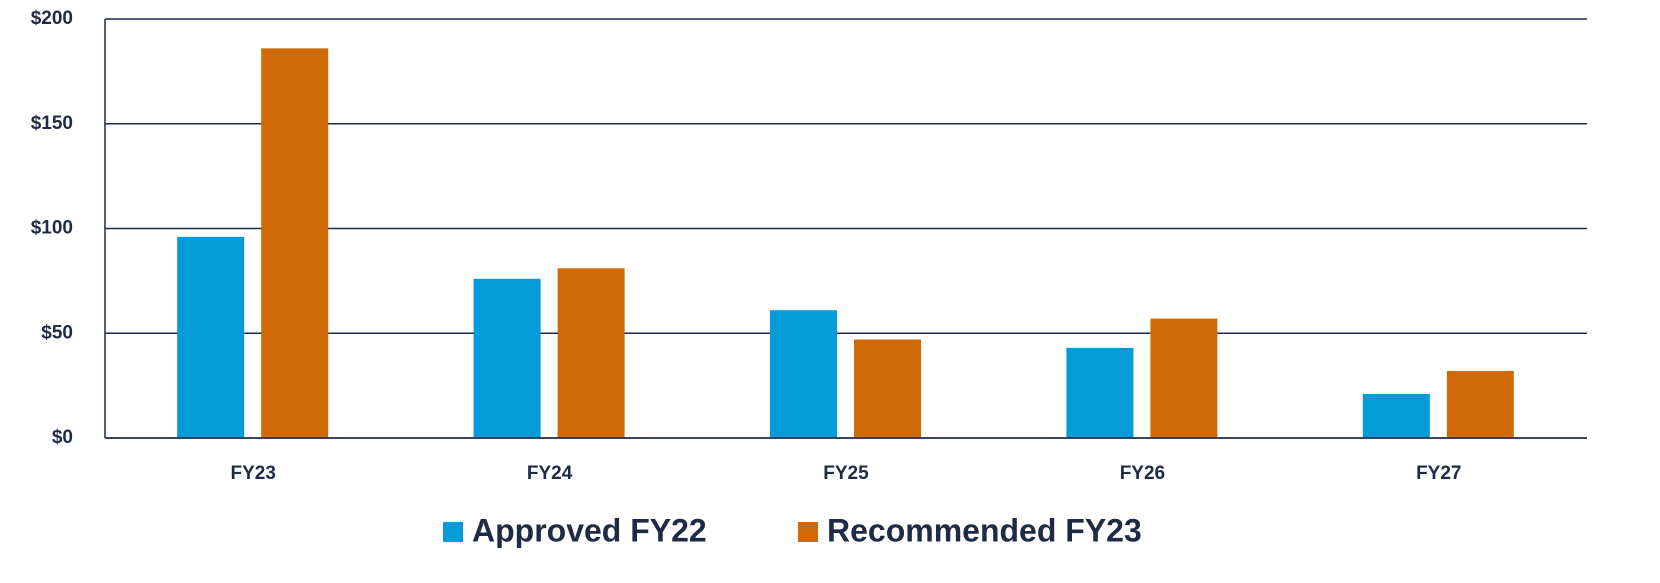 This screenshot has width=1660, height=583. I want to click on x-tick-label: FY27, so click(1438, 473).